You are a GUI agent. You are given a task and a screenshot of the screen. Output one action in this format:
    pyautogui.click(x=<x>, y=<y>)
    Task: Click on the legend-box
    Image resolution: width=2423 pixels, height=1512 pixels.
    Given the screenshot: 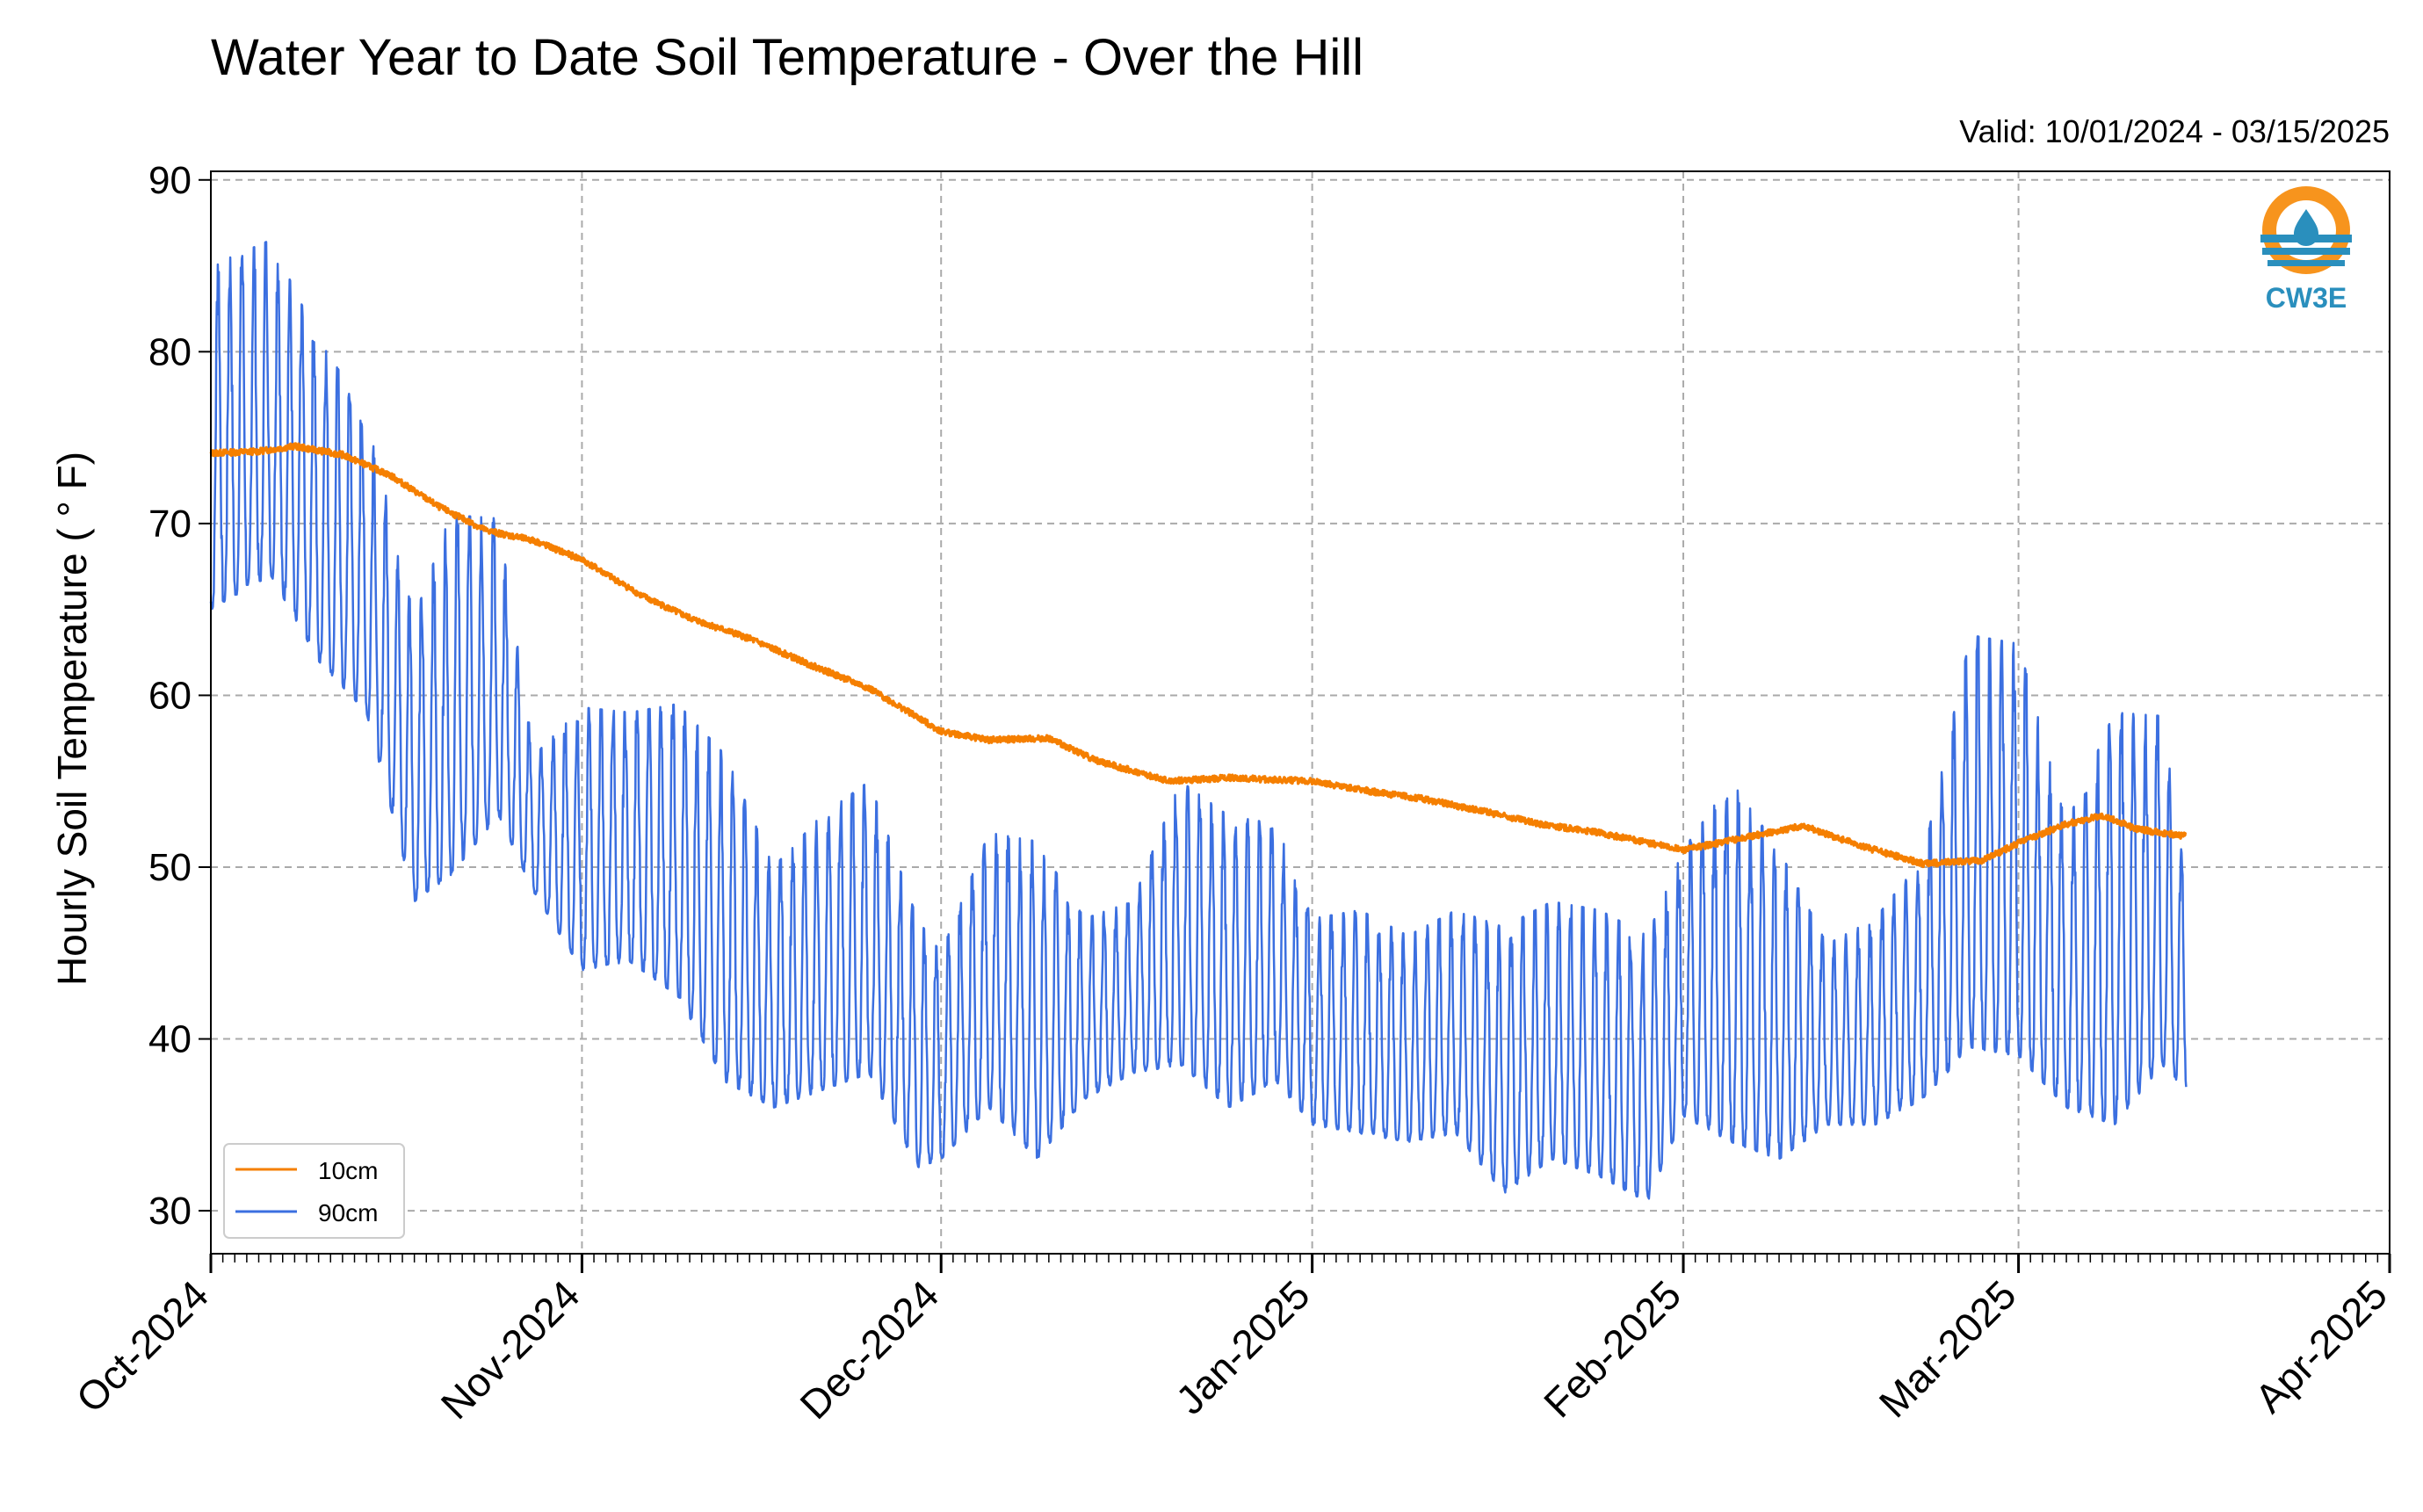 What is the action you would take?
    pyautogui.click(x=314, y=1191)
    